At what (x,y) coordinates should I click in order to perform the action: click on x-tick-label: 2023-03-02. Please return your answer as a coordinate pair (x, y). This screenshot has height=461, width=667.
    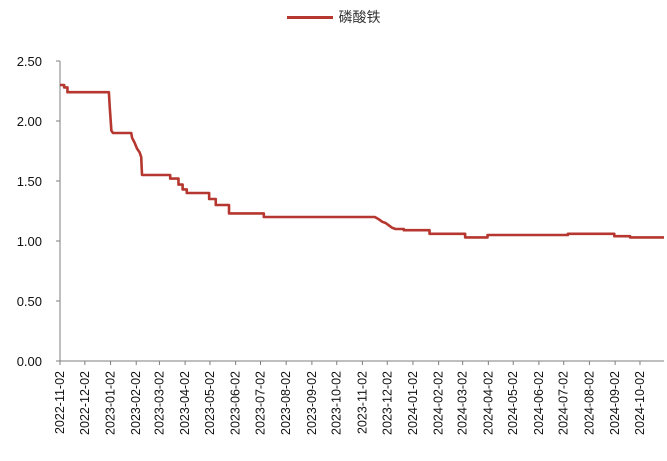
    Looking at the image, I should click on (159, 403).